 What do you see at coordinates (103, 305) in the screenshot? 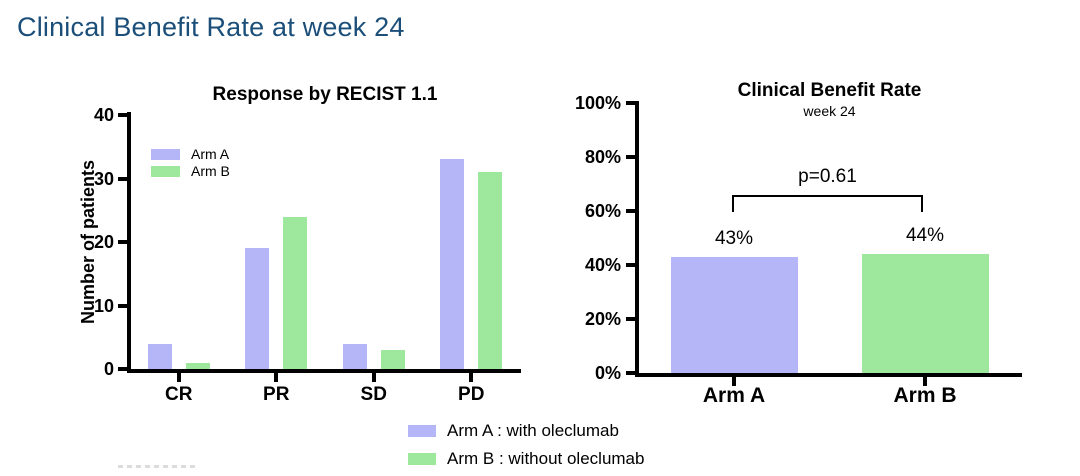
I see `y-tick-label: 10` at bounding box center [103, 305].